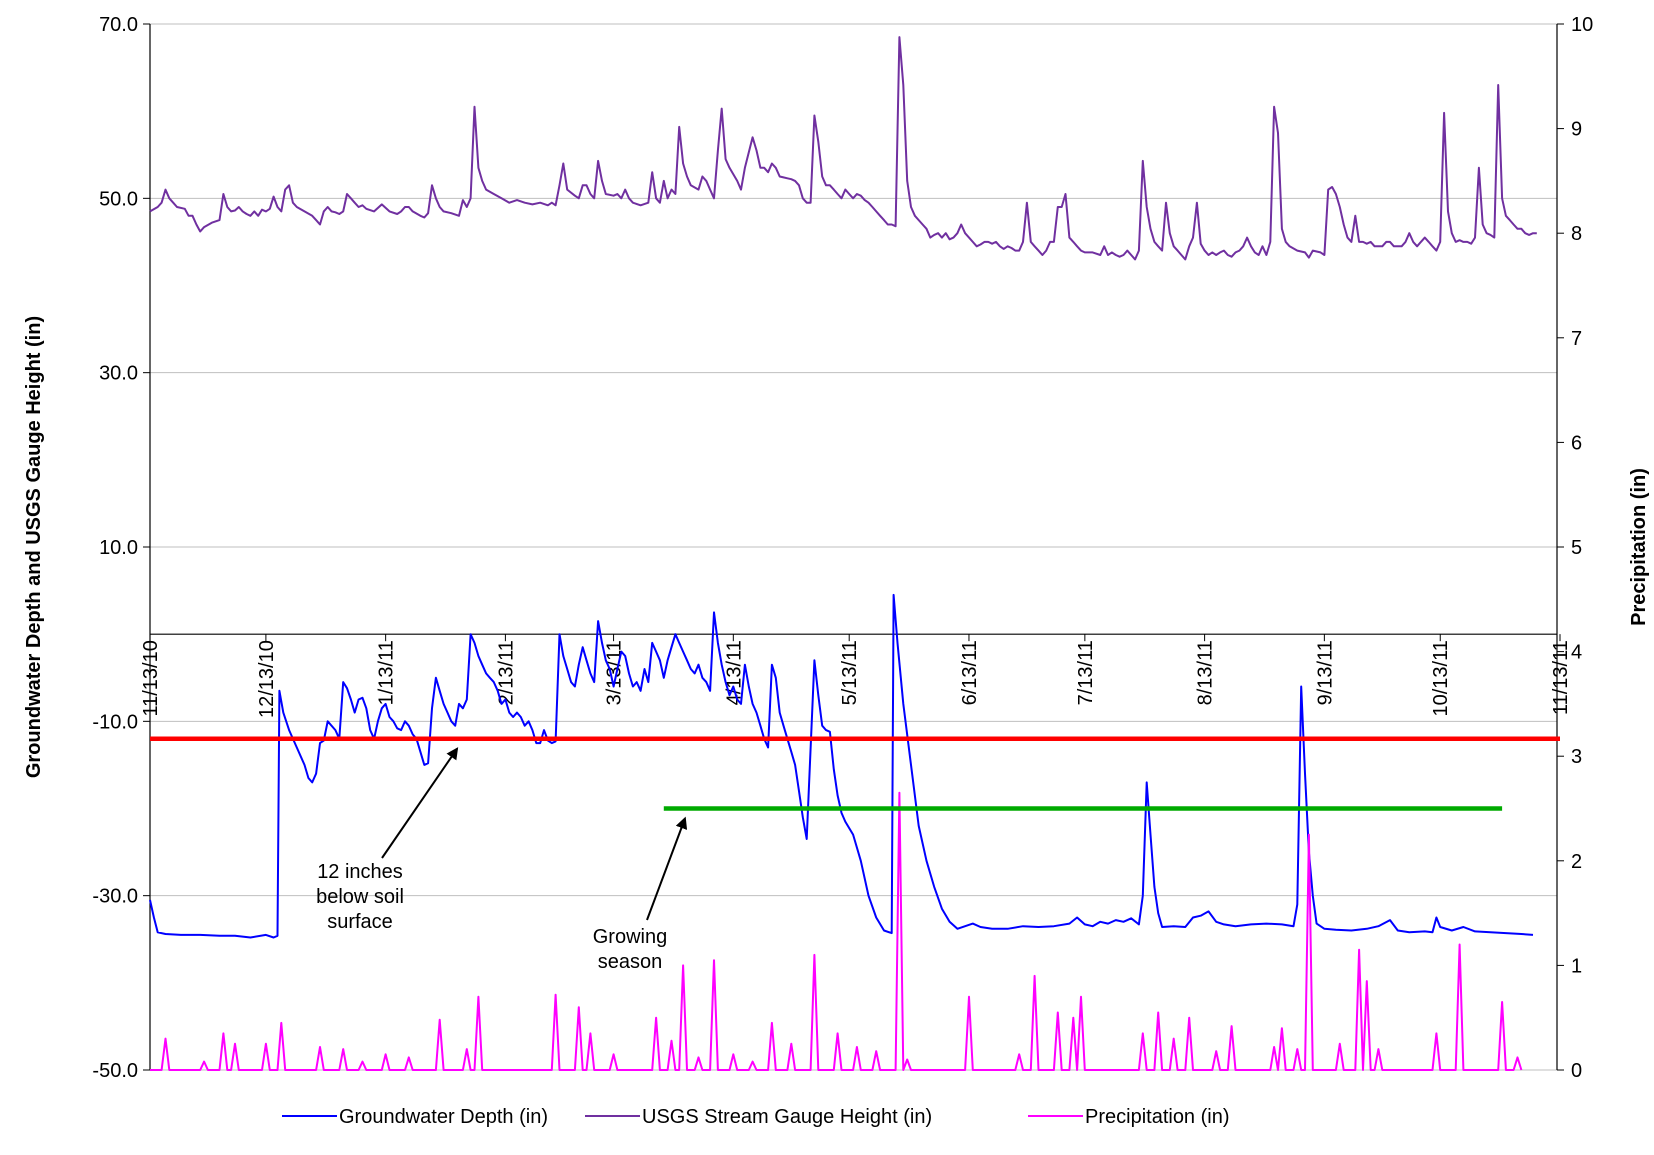 The width and height of the screenshot is (1654, 1155). Describe the element at coordinates (502, 860) in the screenshot. I see `annotations: 12 inches below soil surface Growing season` at that location.